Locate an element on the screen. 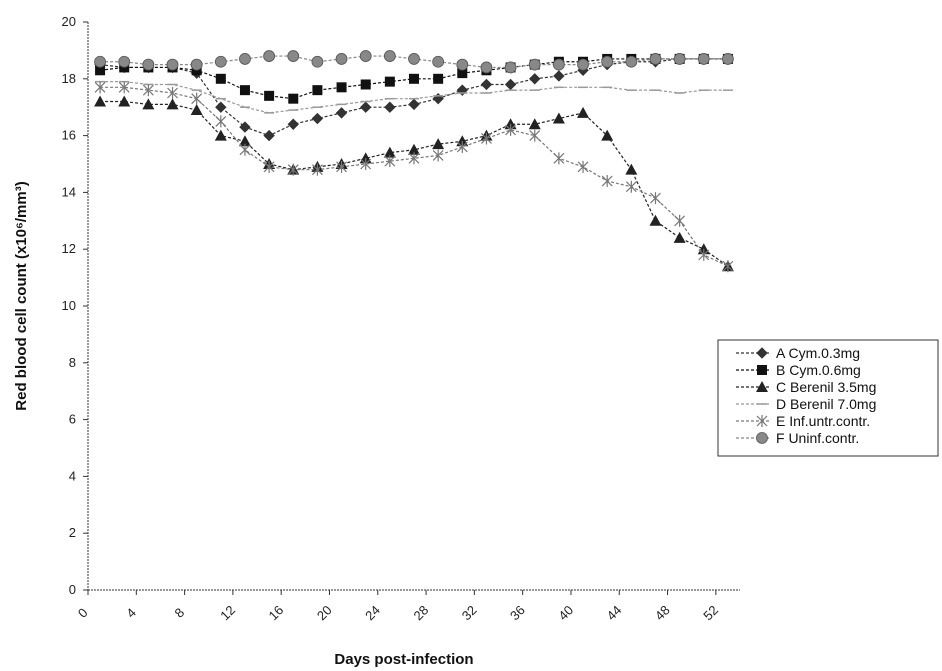 This screenshot has height=671, width=942. x-tick-label: 48 is located at coordinates (662, 612).